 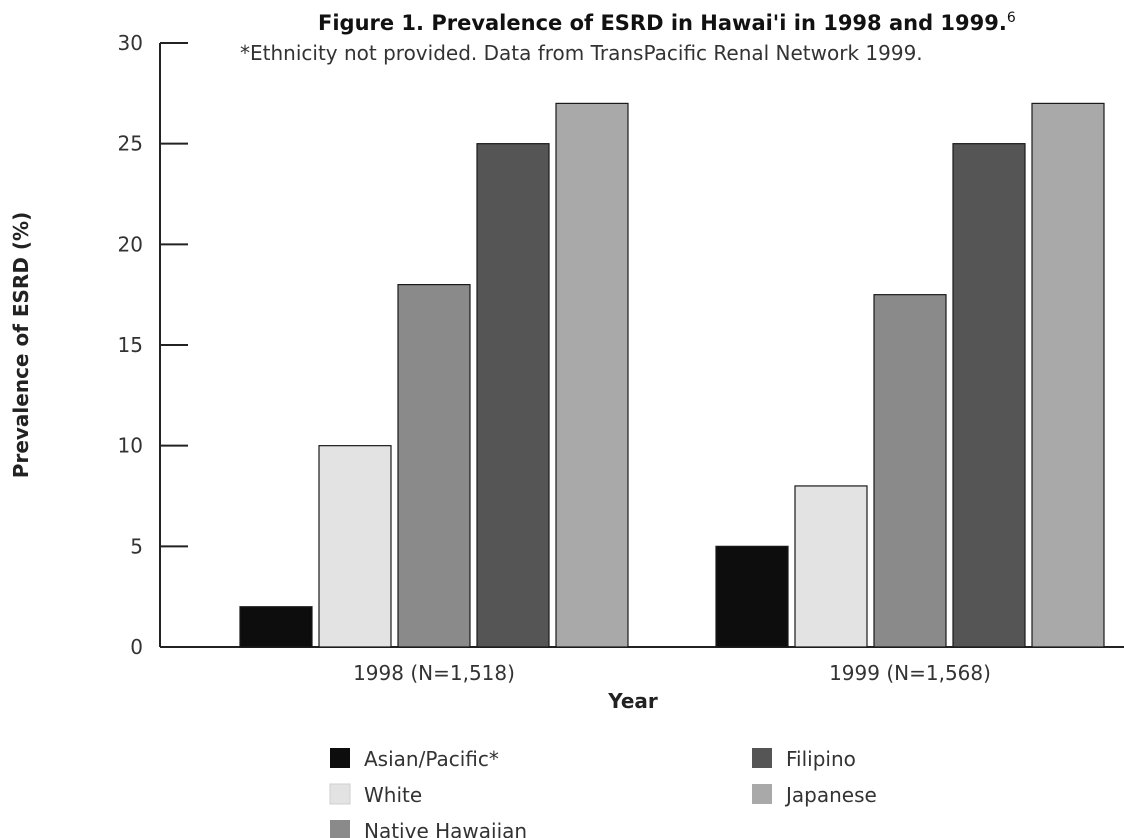 I want to click on y-tick-label: 15, so click(x=130, y=345).